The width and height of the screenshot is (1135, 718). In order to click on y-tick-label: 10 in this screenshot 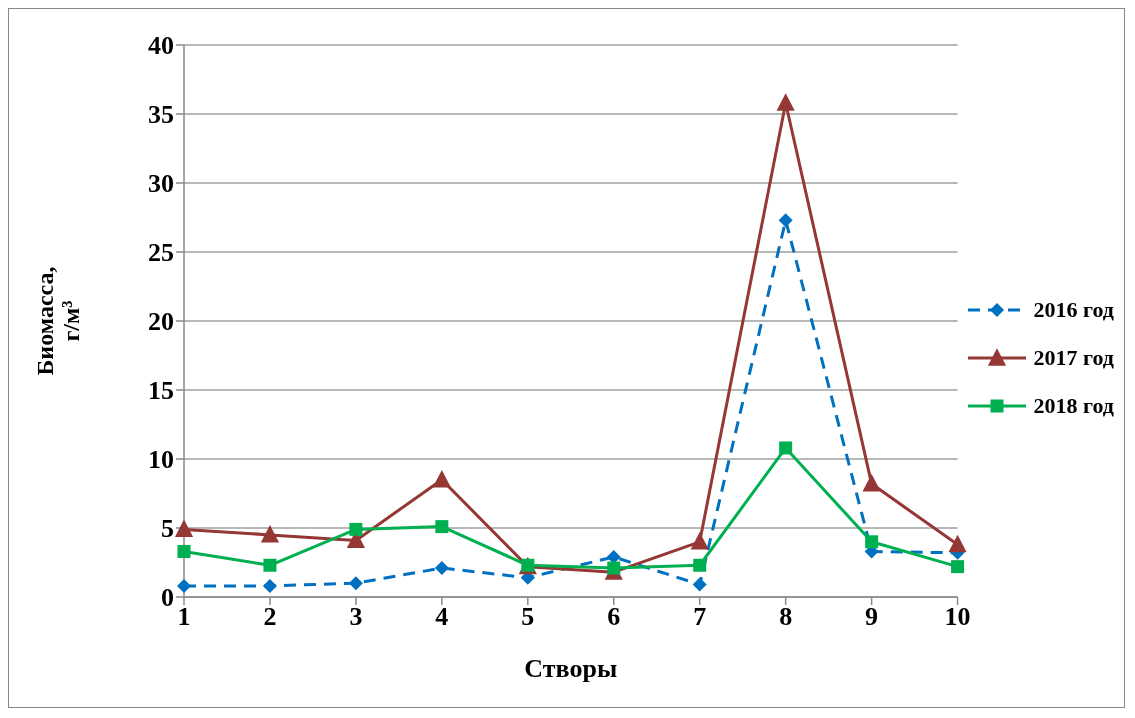, I will do `click(161, 460)`.